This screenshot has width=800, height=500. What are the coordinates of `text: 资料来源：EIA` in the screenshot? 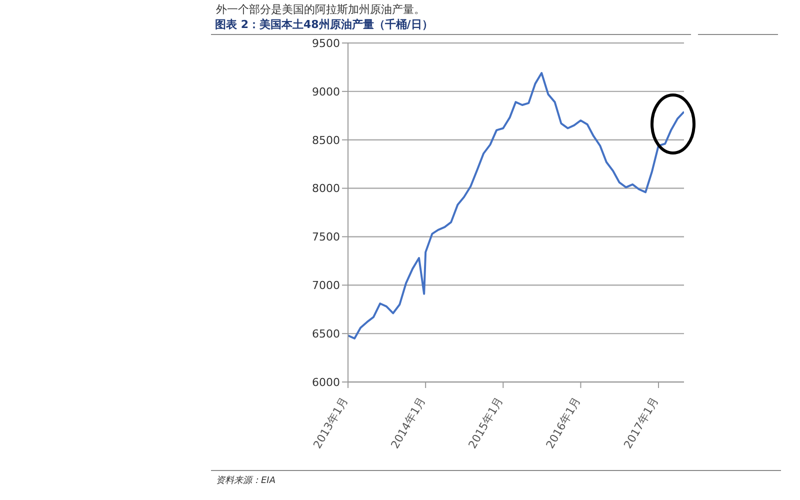 It's located at (246, 480).